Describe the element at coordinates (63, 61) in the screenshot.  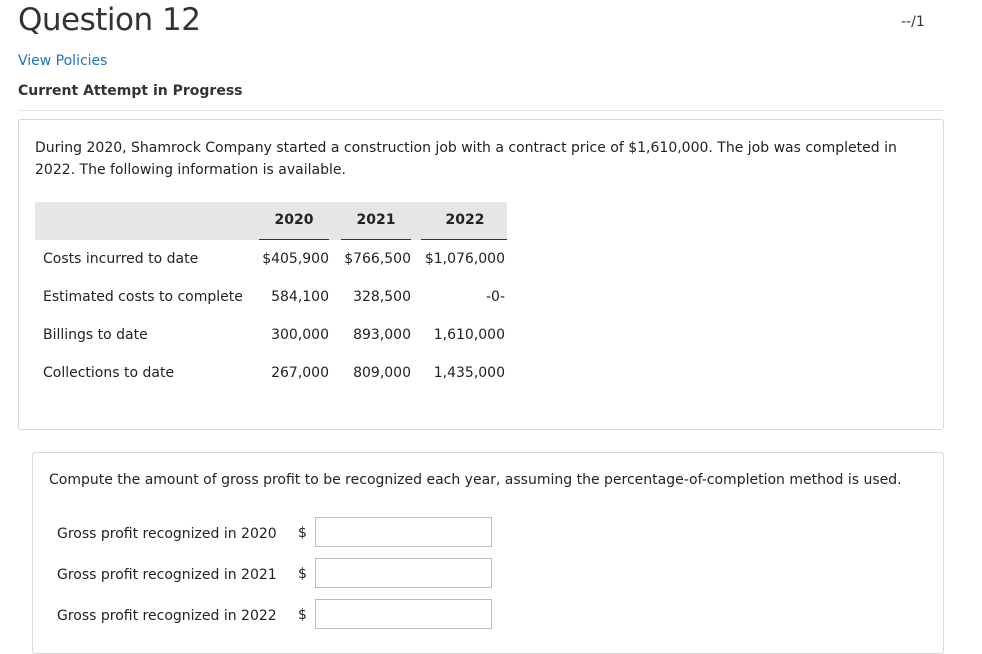
I see `view-policies-link: View Policies` at that location.